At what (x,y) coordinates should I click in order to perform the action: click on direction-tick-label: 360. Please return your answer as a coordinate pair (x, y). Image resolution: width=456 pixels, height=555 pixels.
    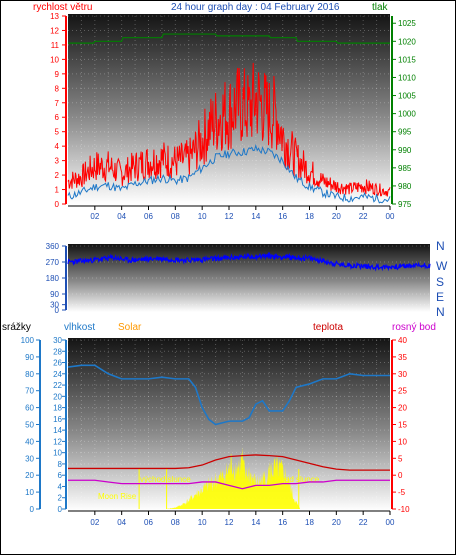
    Looking at the image, I should click on (53, 246).